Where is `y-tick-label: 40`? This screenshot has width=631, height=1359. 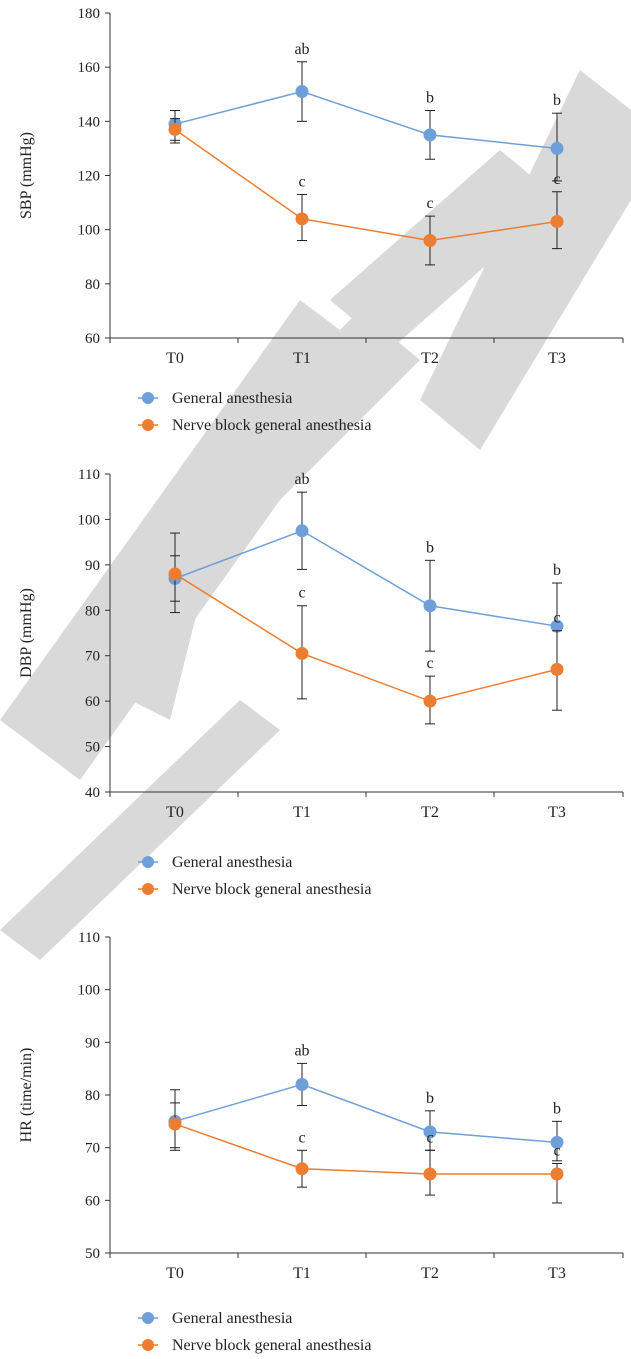 y-tick-label: 40 is located at coordinates (92, 793).